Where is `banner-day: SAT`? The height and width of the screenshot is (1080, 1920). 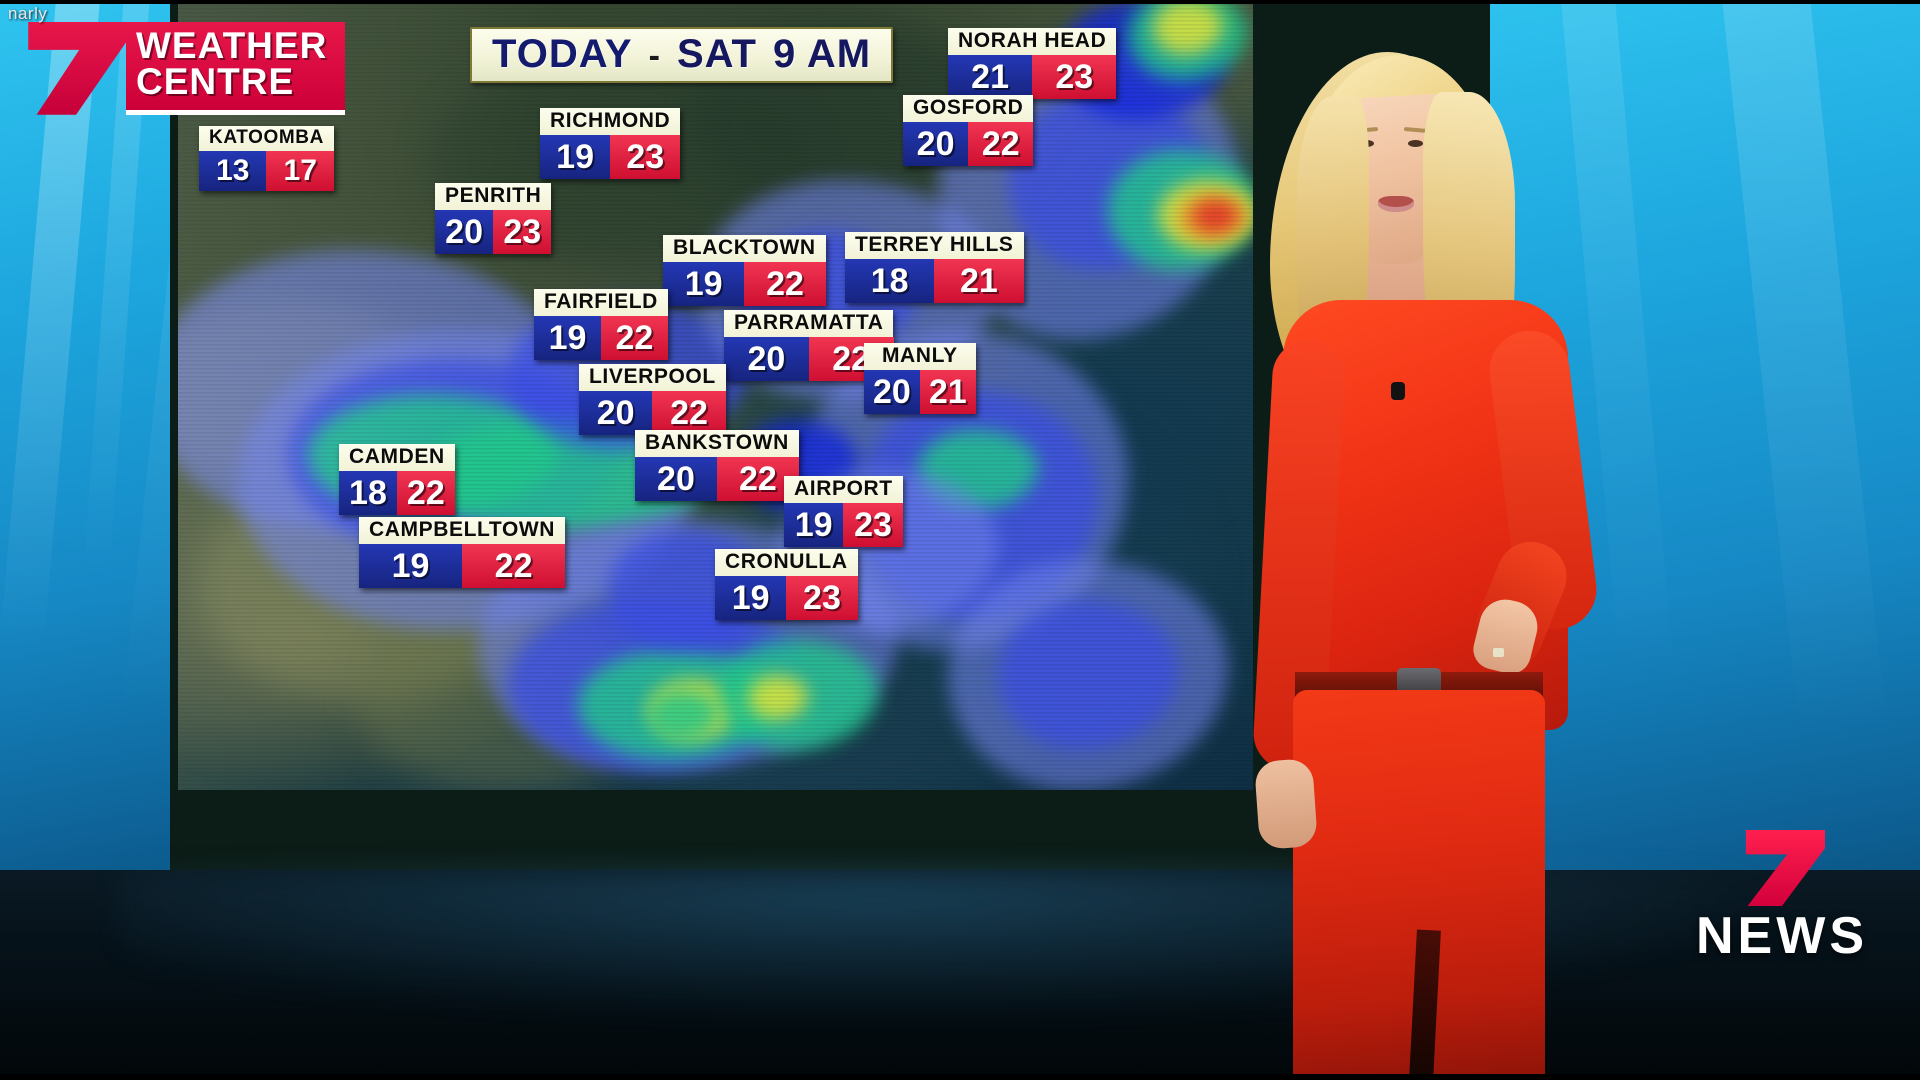
banner-day: SAT is located at coordinates (716, 54).